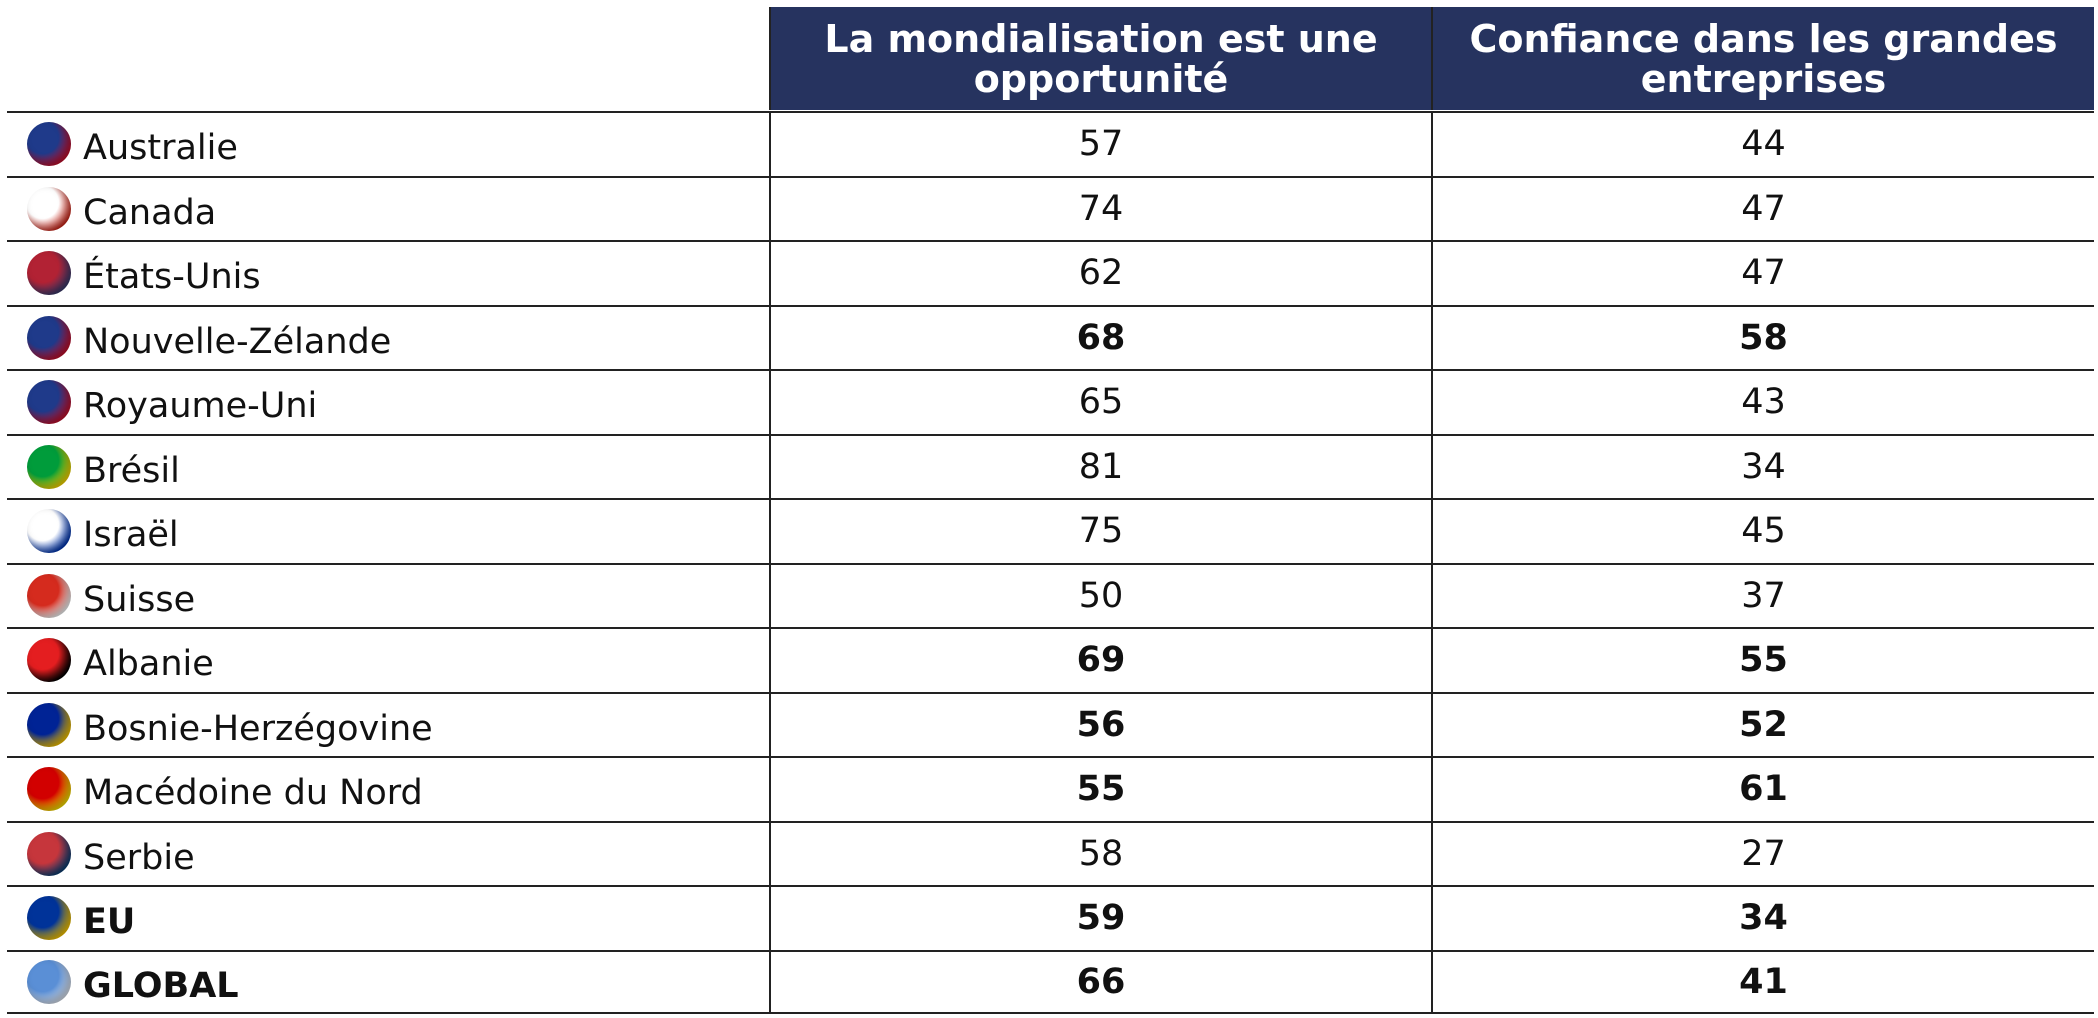 The width and height of the screenshot is (2098, 1018). I want to click on country-cell: Royaume-Uni, so click(388, 402).